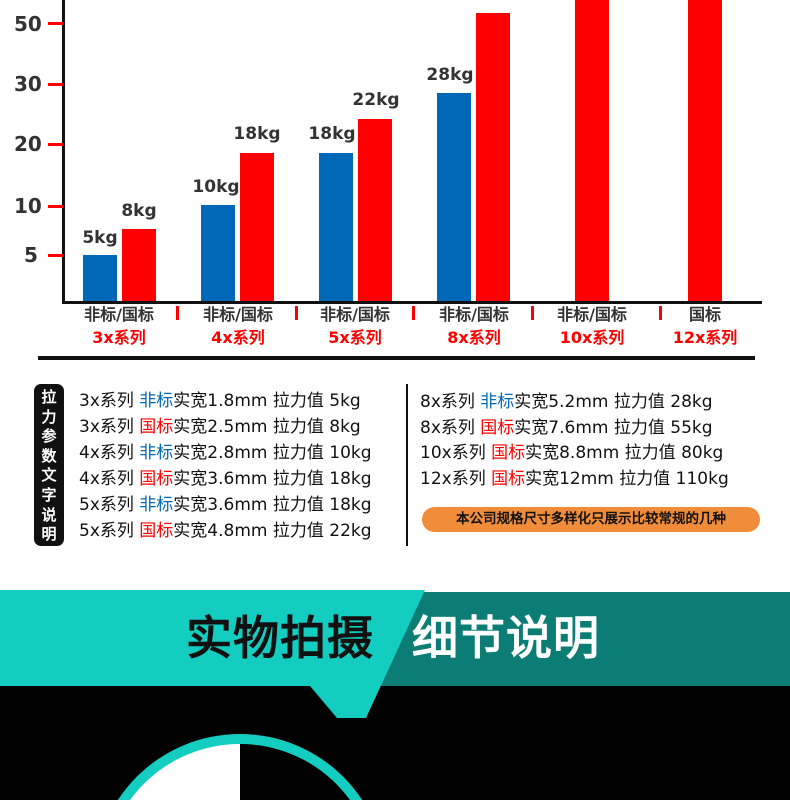 The height and width of the screenshot is (800, 790). What do you see at coordinates (396, 358) in the screenshot?
I see `section-divider` at bounding box center [396, 358].